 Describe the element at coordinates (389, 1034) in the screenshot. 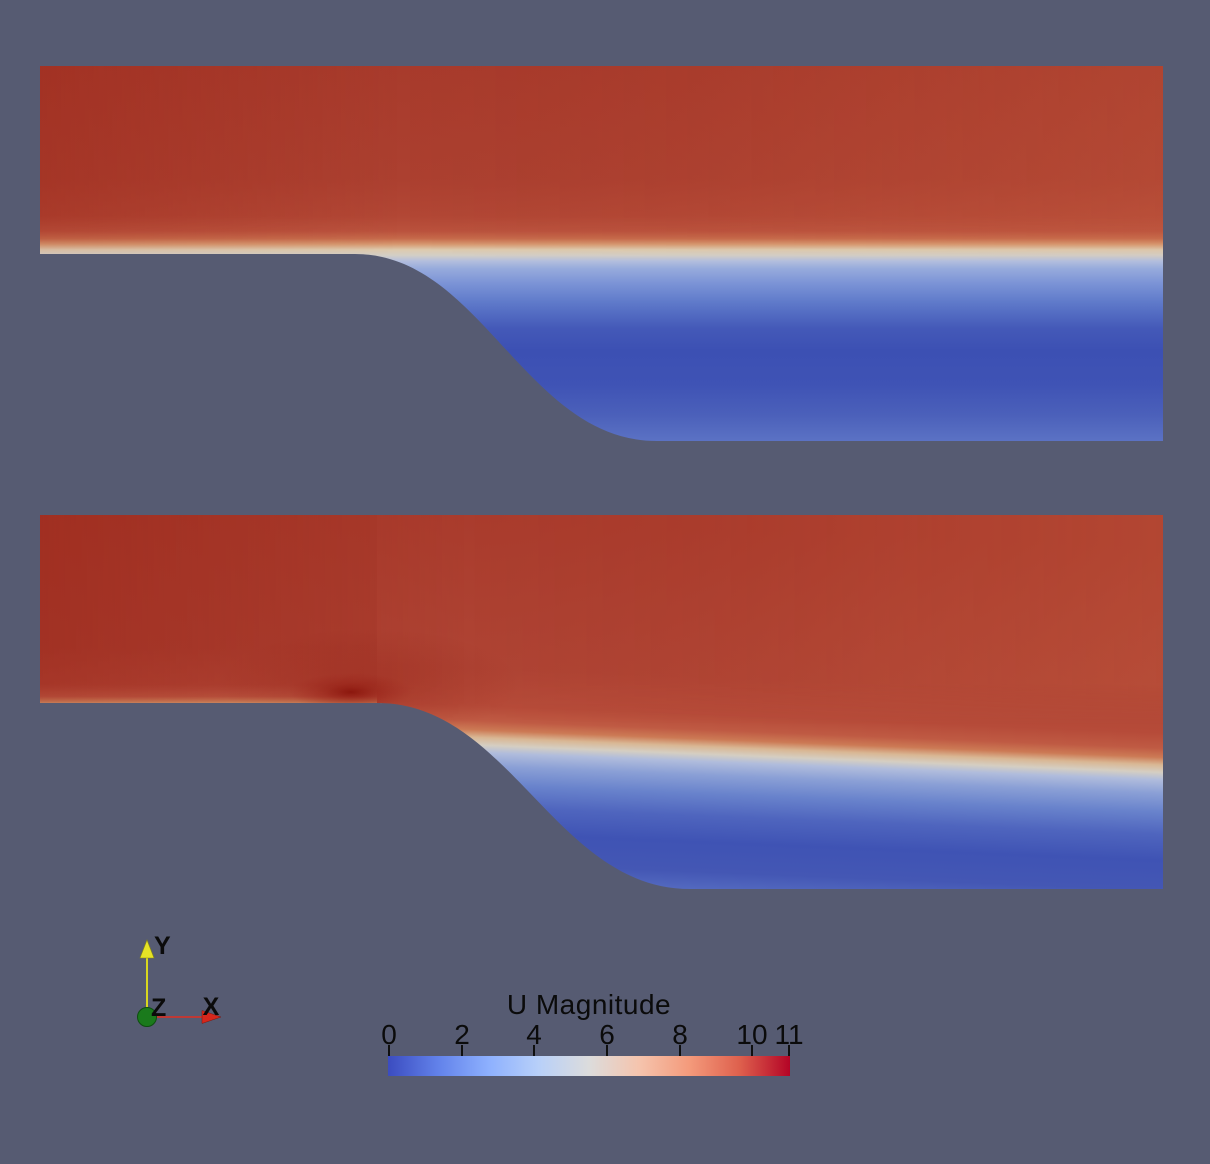

I see `colorbar-tick-label: 0` at that location.